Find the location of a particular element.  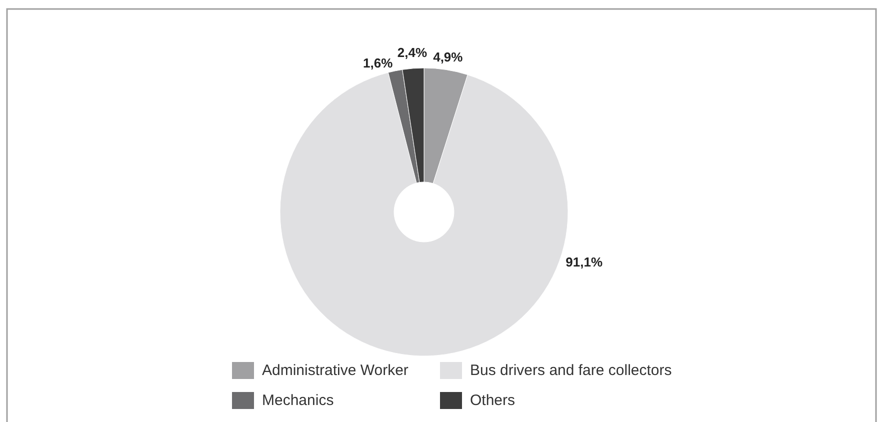

data-label: 1,6% is located at coordinates (378, 63).